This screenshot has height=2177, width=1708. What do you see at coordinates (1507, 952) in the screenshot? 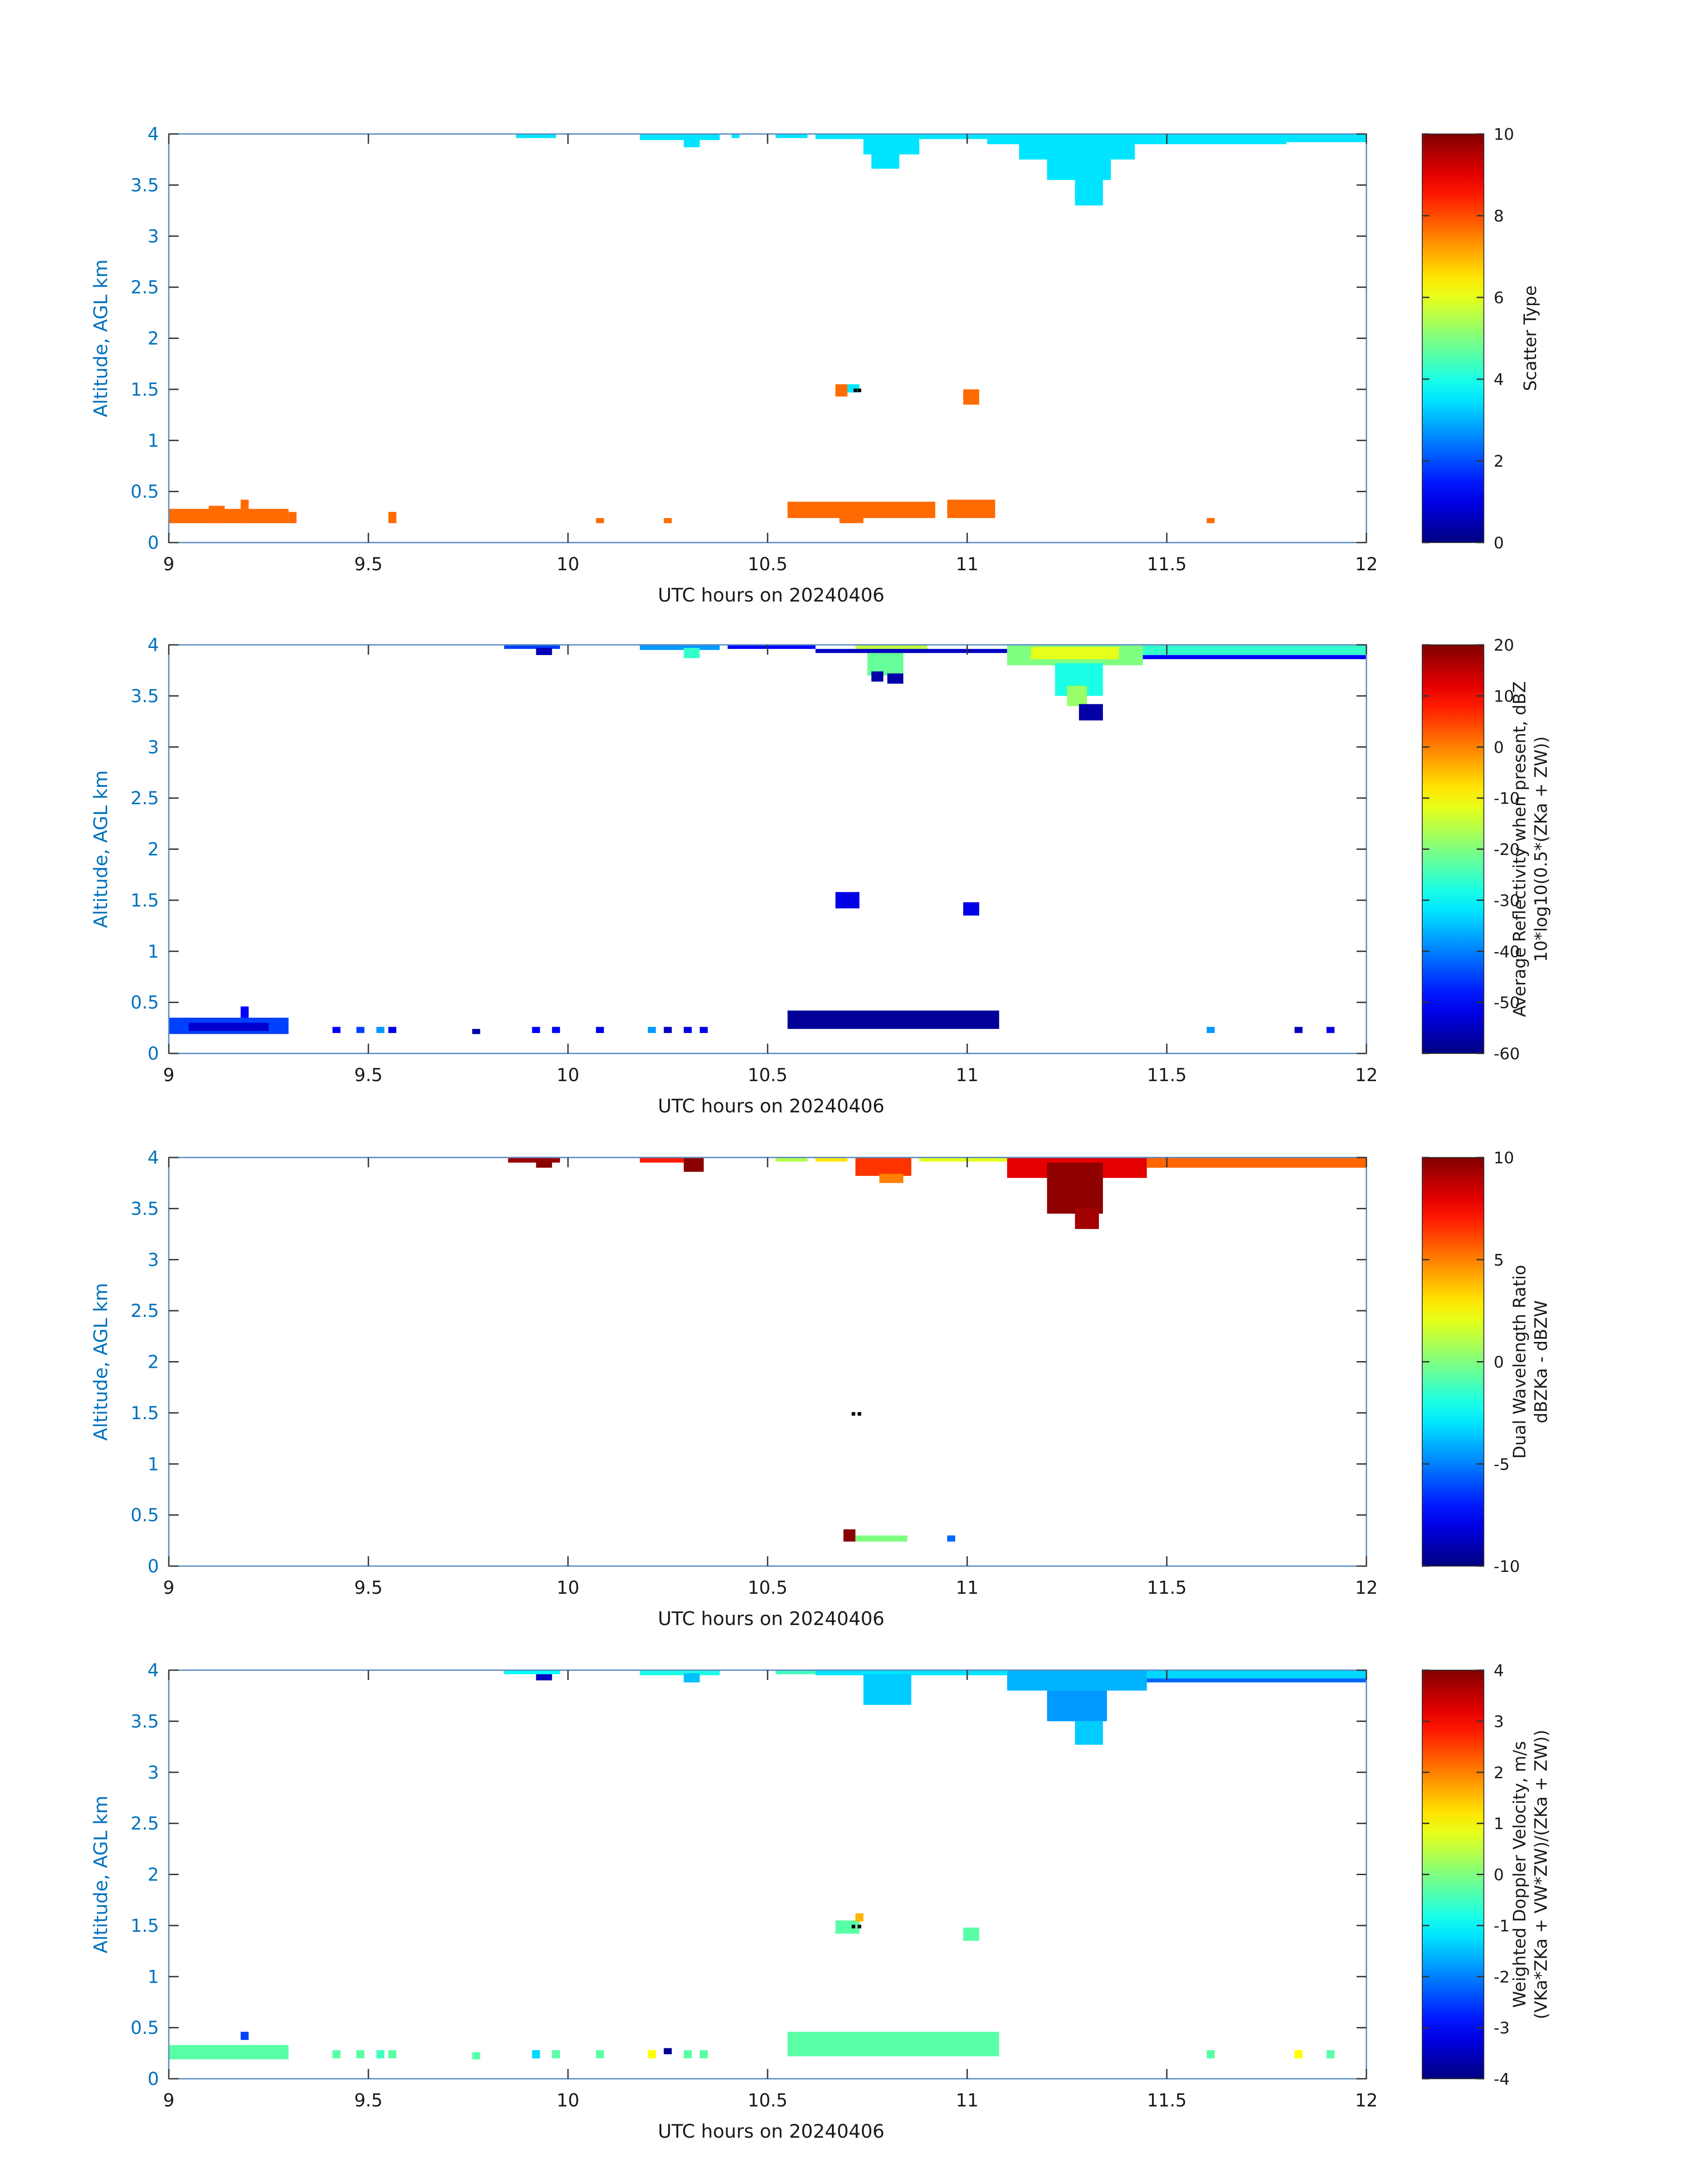
I see `colorbar-tick-label: -40` at bounding box center [1507, 952].